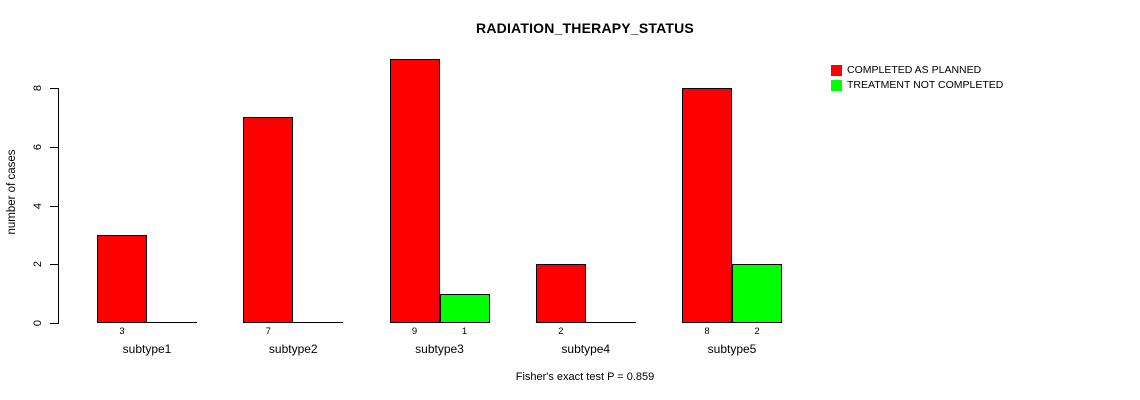  I want to click on bar-subtype4-completed, so click(560, 293).